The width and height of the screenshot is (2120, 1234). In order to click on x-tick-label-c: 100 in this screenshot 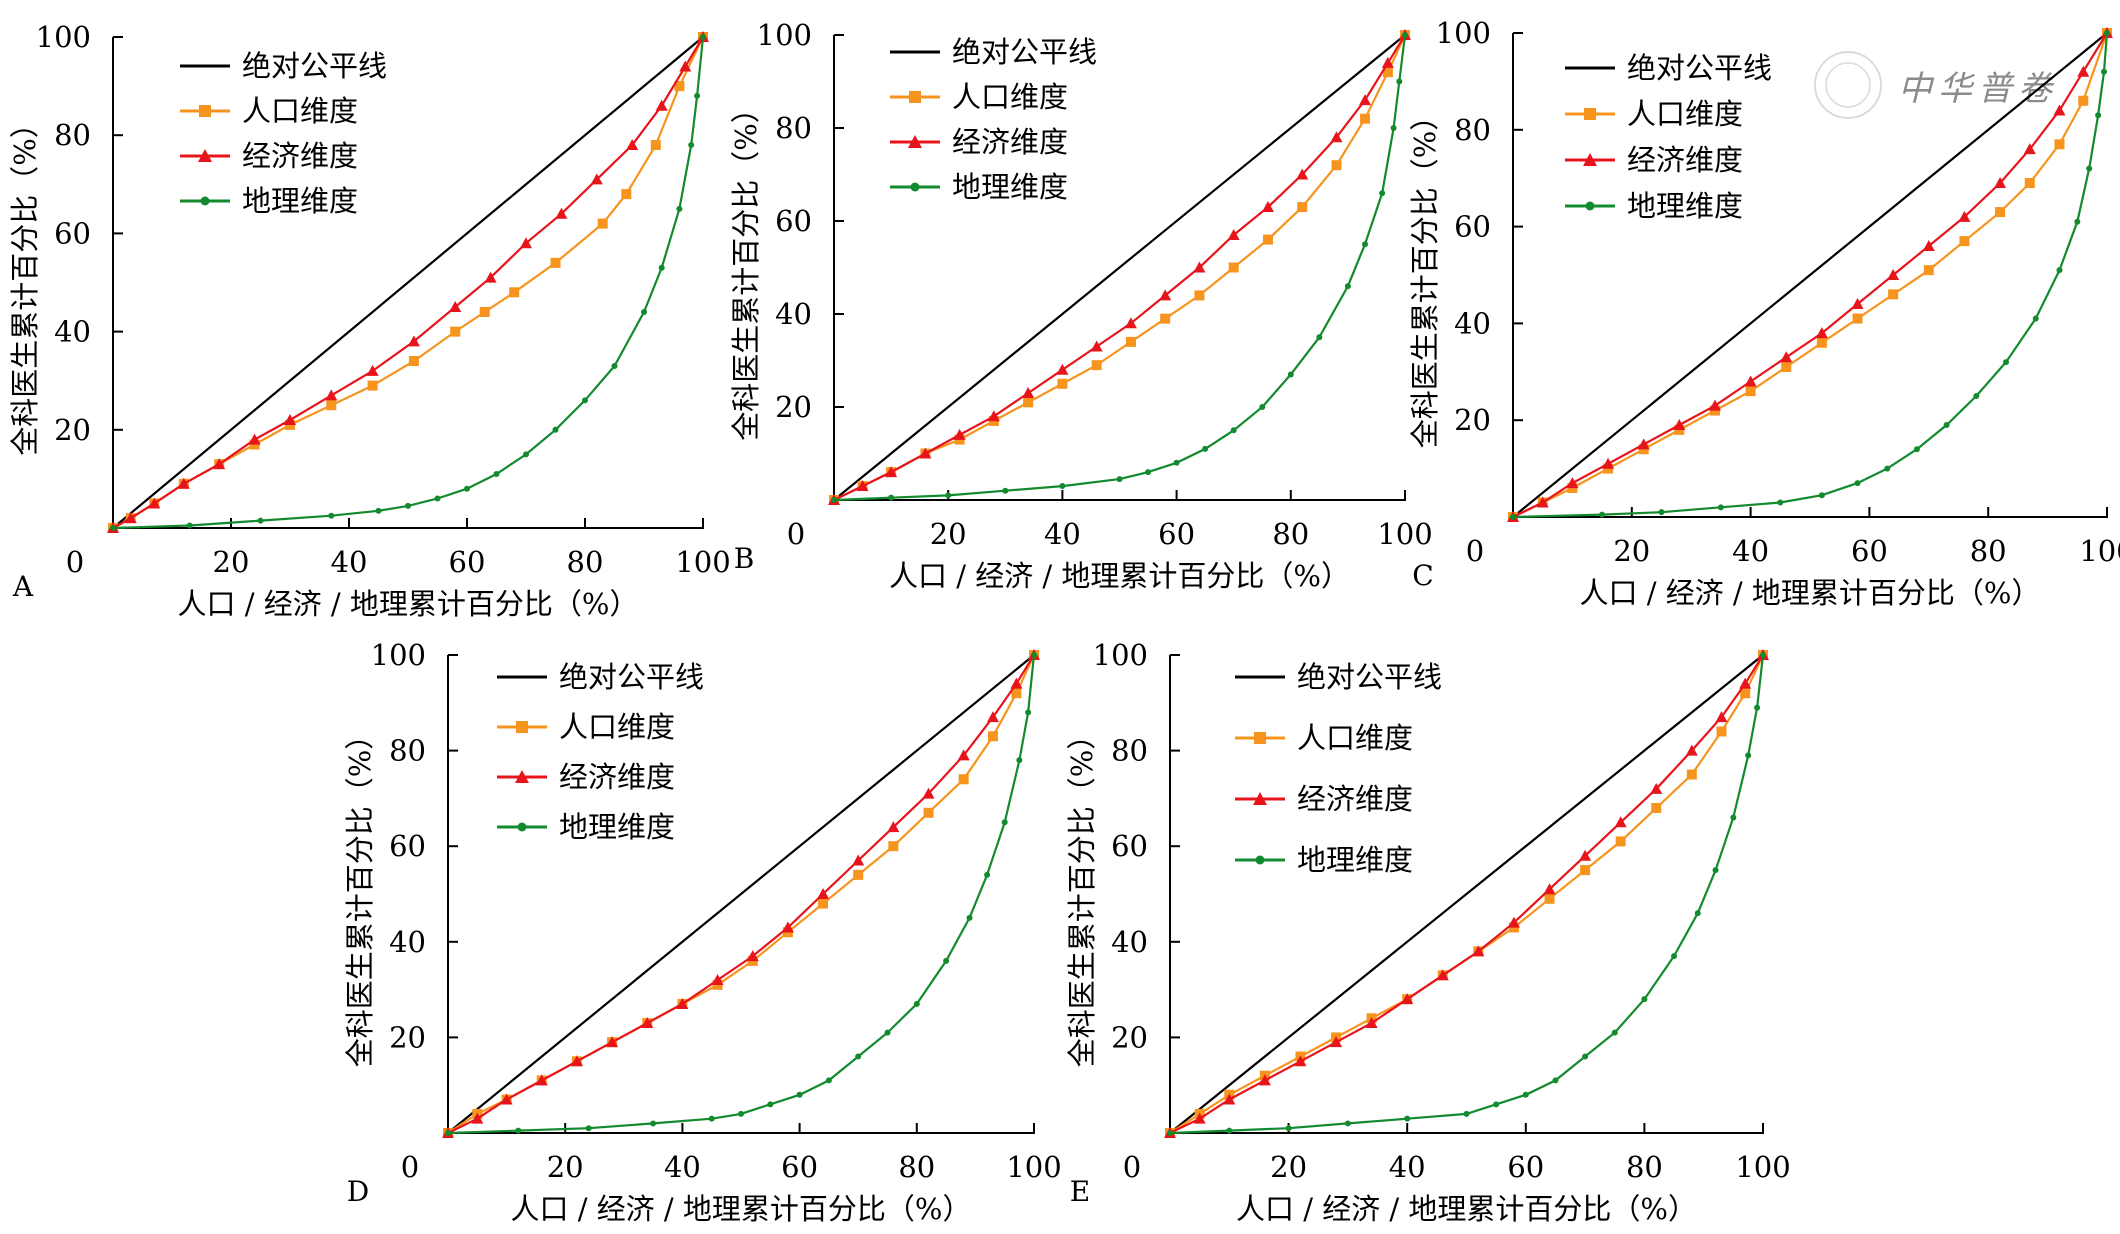, I will do `click(2099, 551)`.